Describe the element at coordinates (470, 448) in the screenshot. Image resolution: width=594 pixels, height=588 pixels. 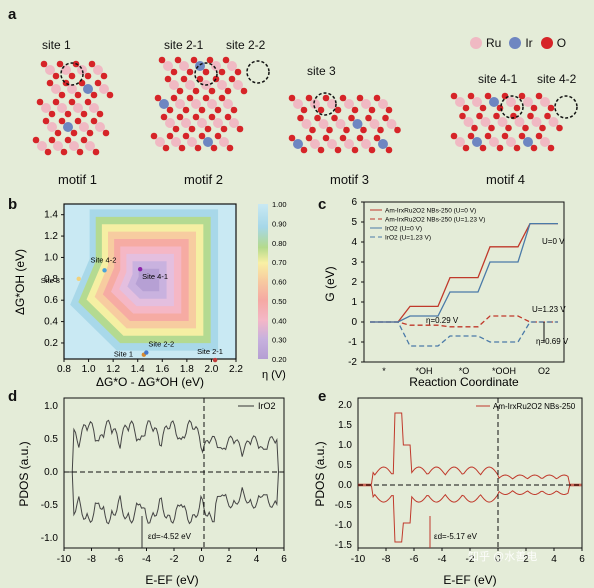
I see `e-spin-up-curve` at that location.